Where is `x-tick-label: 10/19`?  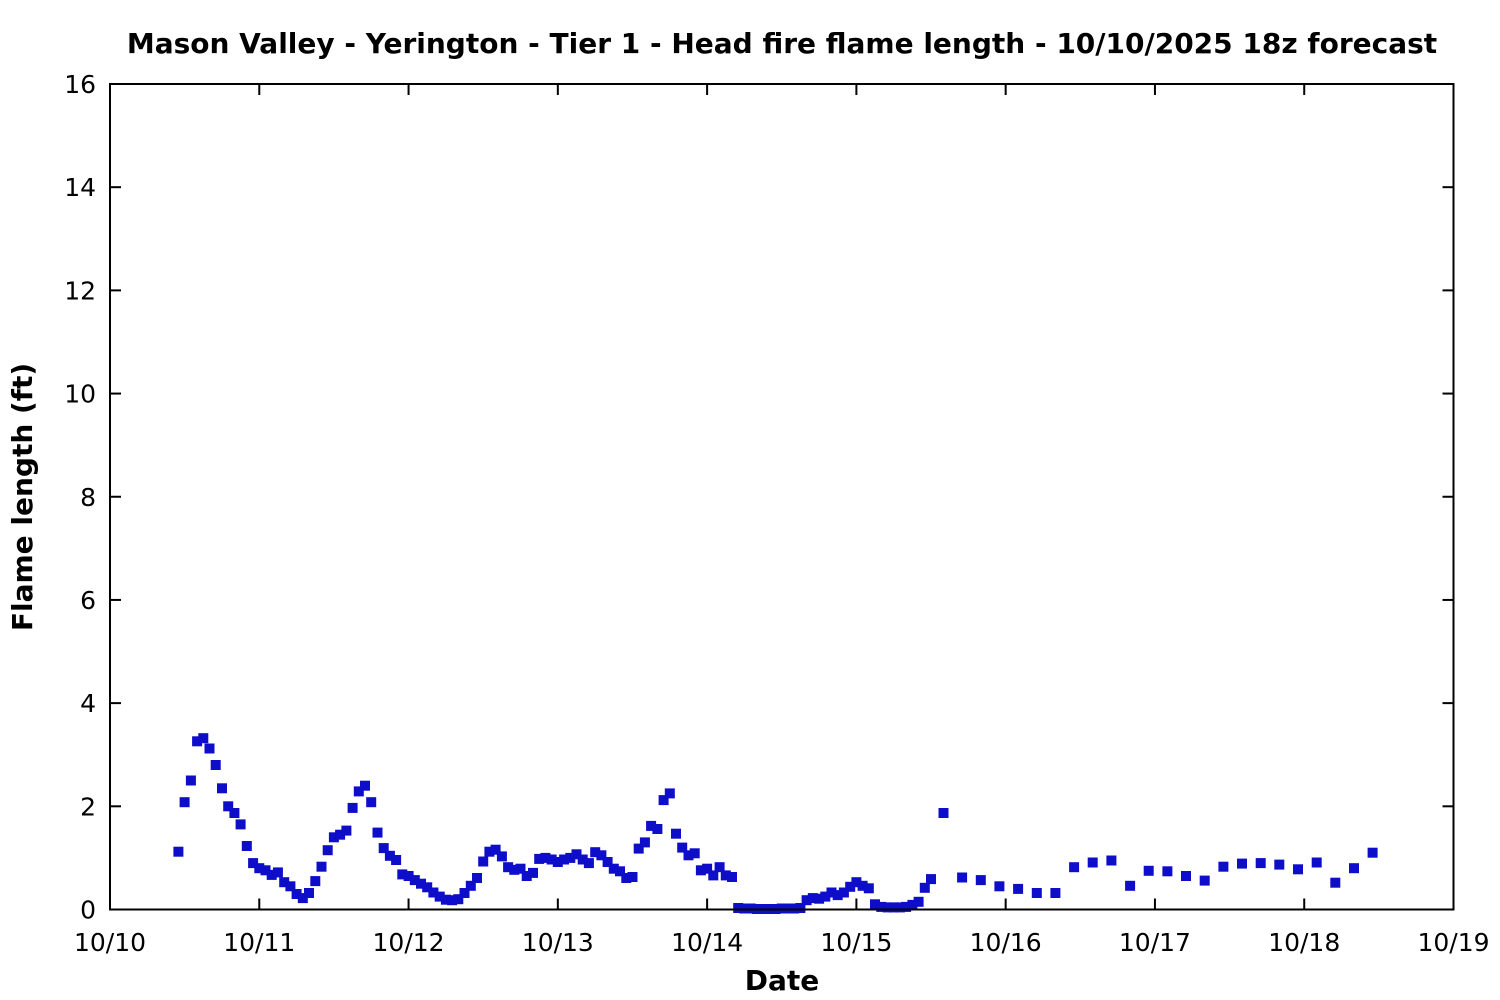 x-tick-label: 10/19 is located at coordinates (1453, 942).